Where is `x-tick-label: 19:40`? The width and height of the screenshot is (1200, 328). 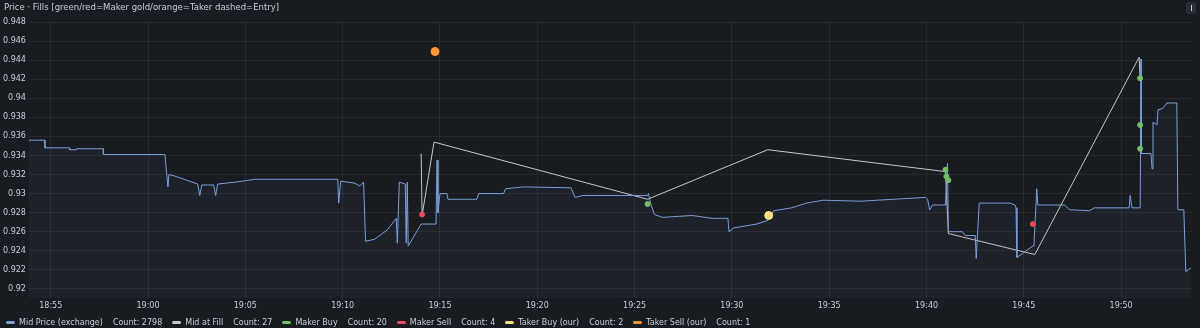
x-tick-label: 19:40 is located at coordinates (927, 306).